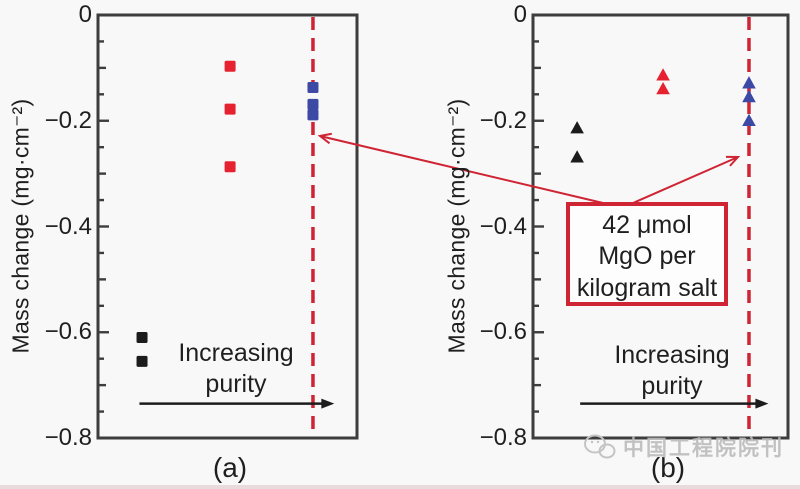  I want to click on ytick-label-b: −0.6, so click(503, 332).